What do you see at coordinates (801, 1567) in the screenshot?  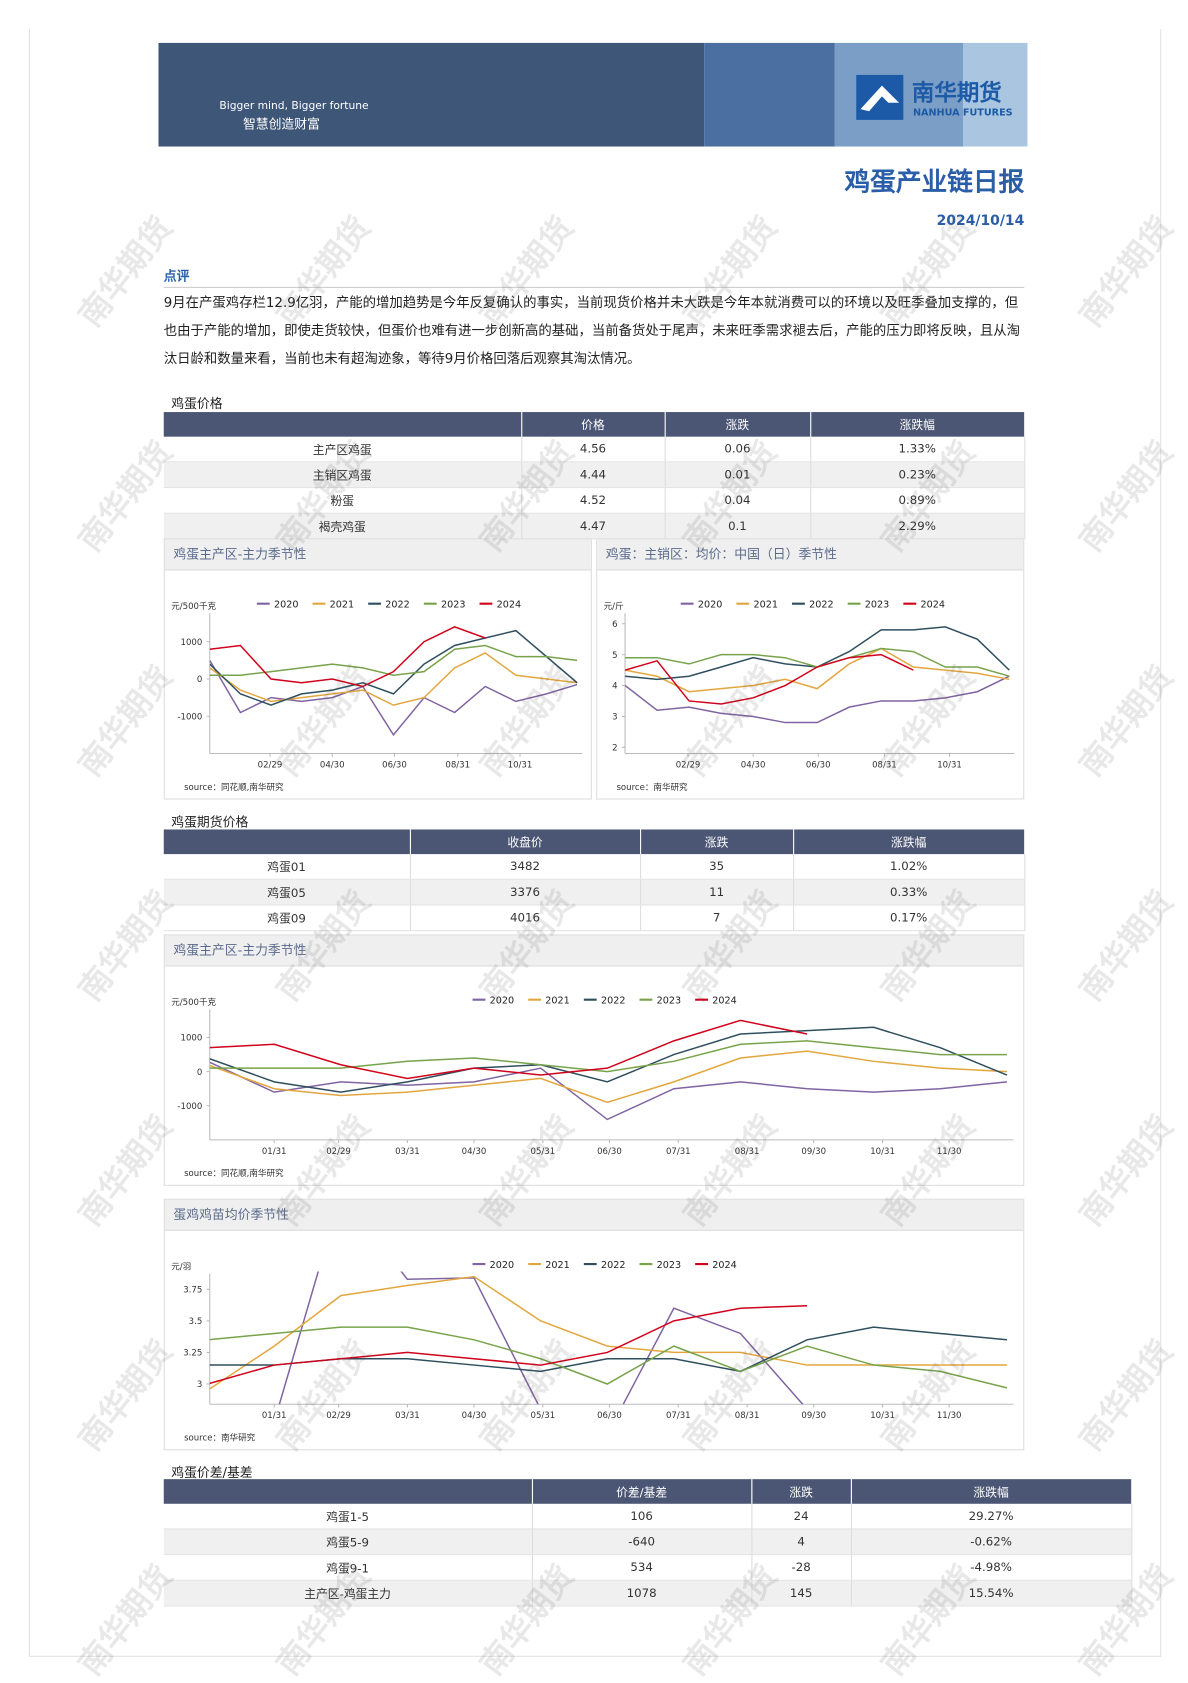 I see `table-cell: -28` at bounding box center [801, 1567].